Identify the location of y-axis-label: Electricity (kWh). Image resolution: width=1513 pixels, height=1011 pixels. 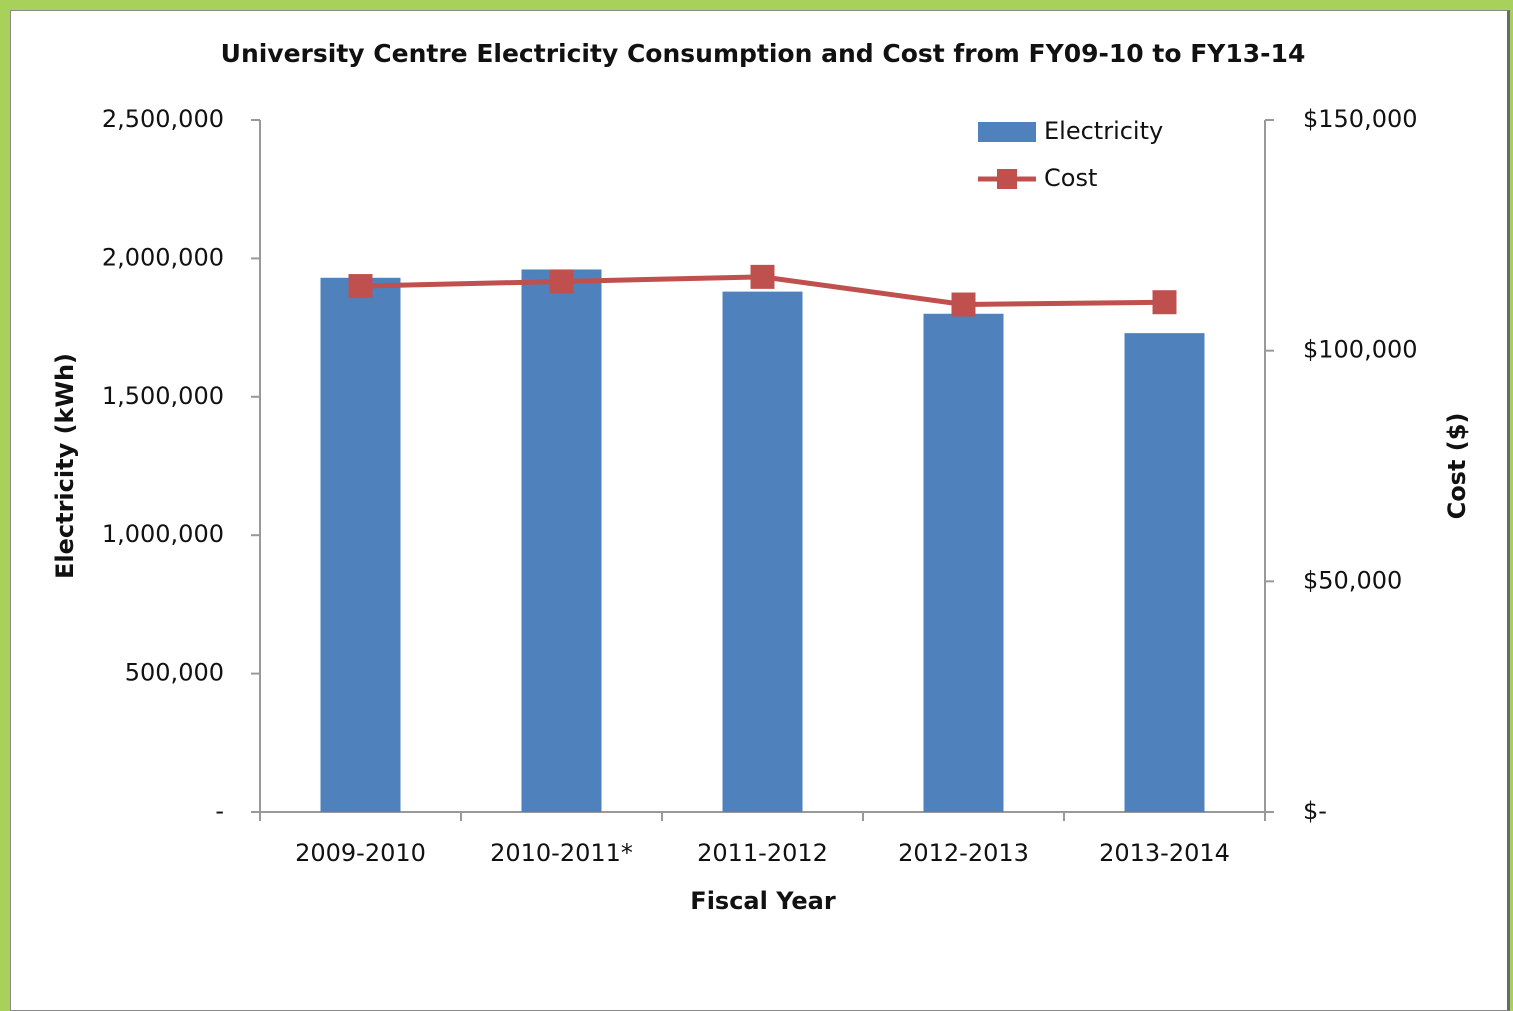
(65, 466).